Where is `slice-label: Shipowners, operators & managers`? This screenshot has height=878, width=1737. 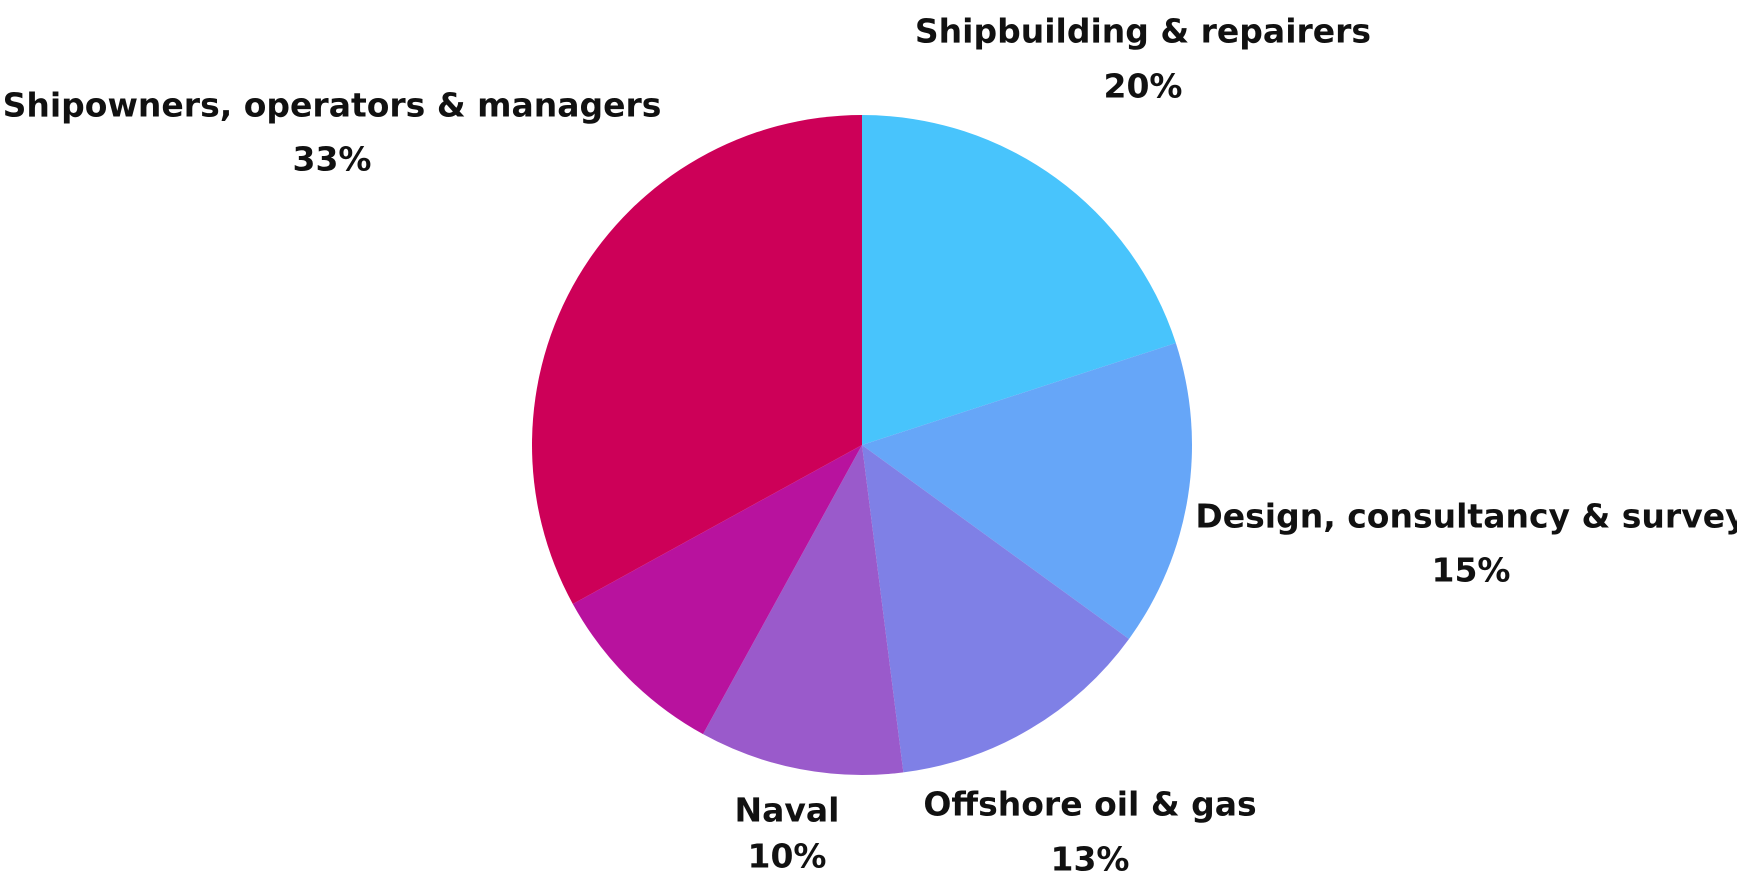
slice-label: Shipowners, operators & managers is located at coordinates (332, 105).